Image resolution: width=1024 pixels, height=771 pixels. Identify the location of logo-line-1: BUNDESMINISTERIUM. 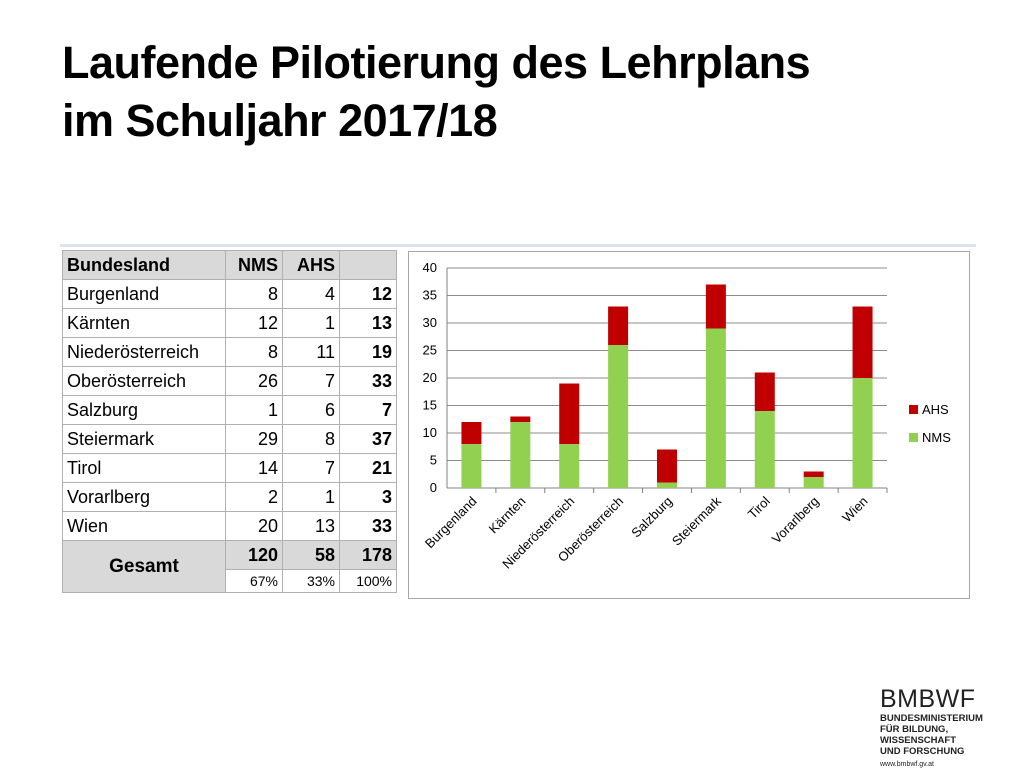
(931, 718).